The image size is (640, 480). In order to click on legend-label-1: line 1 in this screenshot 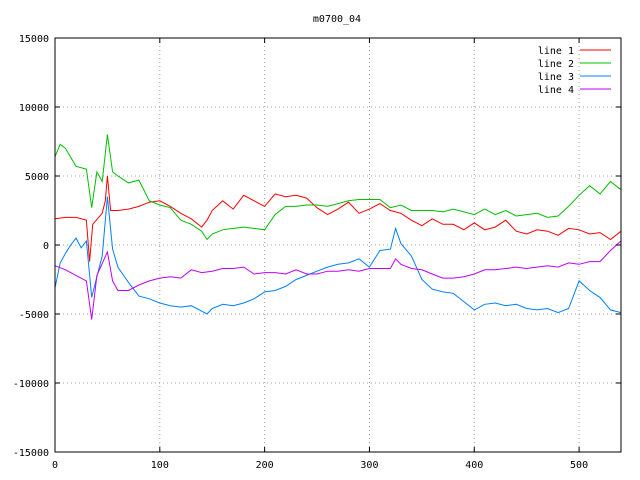, I will do `click(556, 51)`.